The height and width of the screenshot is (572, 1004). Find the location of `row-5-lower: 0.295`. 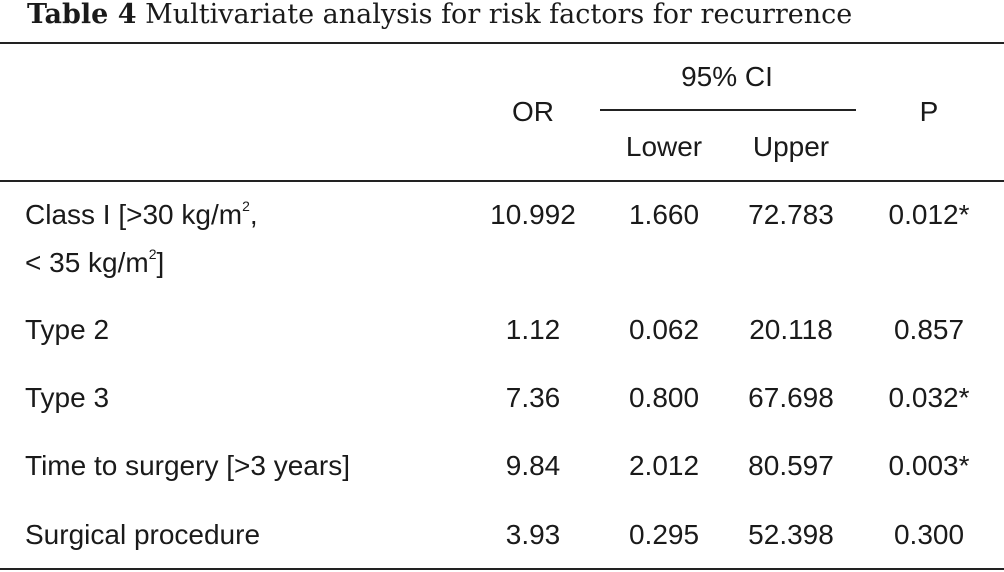

row-5-lower: 0.295 is located at coordinates (664, 534).